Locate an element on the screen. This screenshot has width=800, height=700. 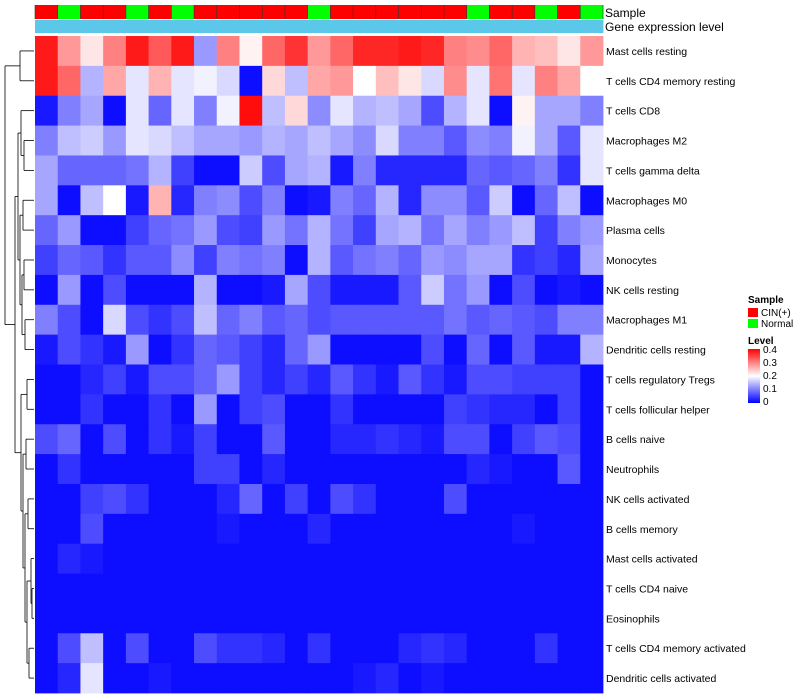
legend-tick-0-4: 0.4 is located at coordinates (770, 350).